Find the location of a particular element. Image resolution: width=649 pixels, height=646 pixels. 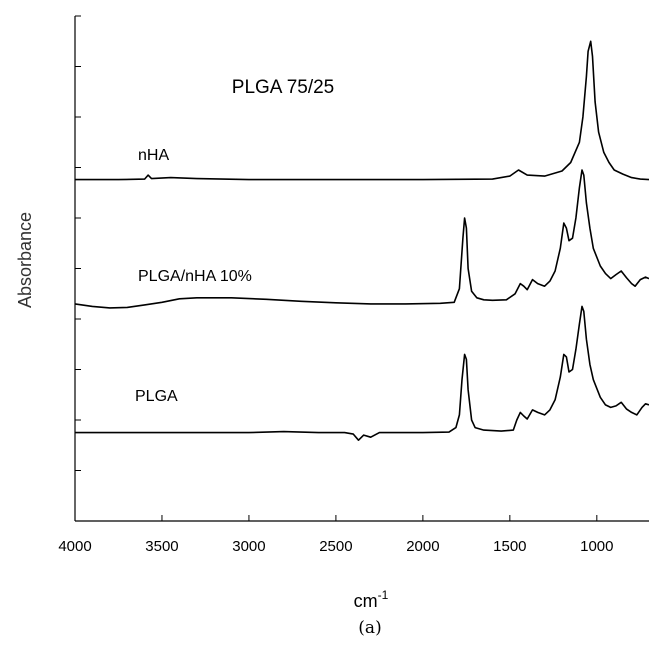

series-label: PLGA is located at coordinates (156, 396).